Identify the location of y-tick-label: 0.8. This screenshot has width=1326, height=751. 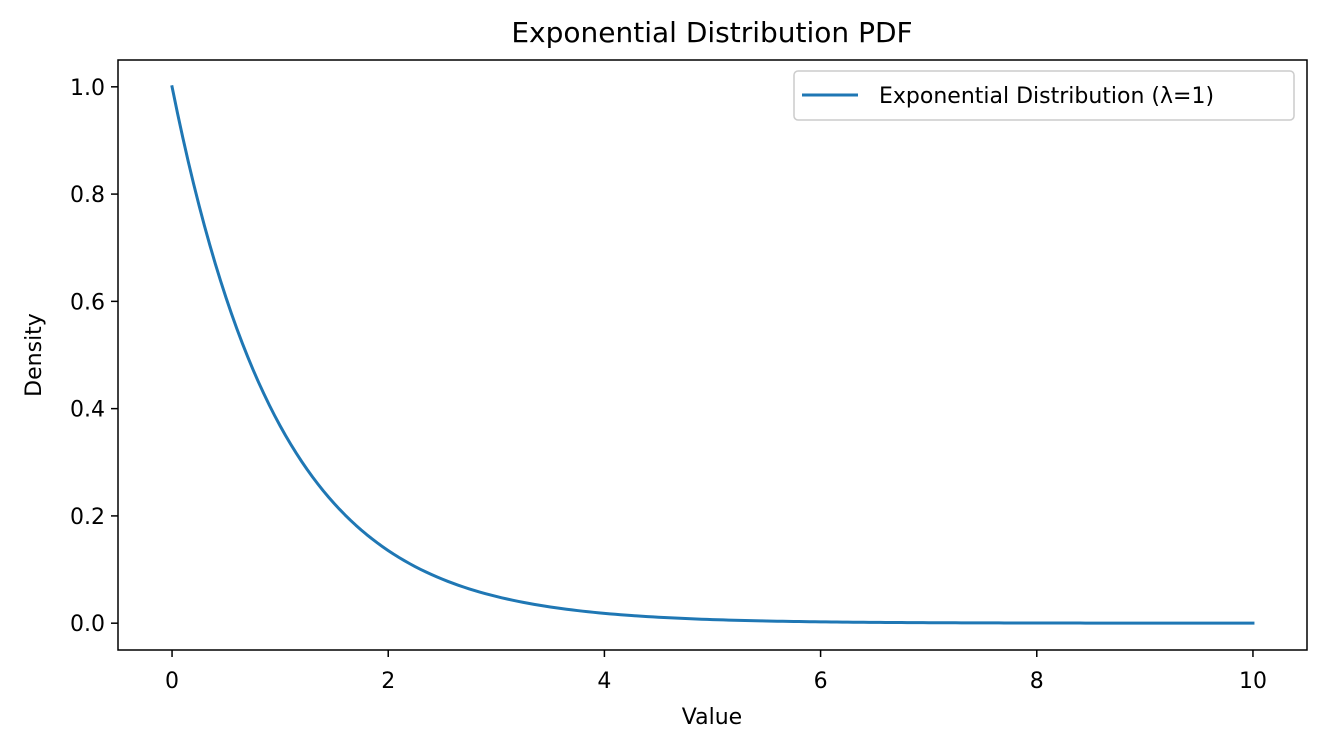
(87, 195).